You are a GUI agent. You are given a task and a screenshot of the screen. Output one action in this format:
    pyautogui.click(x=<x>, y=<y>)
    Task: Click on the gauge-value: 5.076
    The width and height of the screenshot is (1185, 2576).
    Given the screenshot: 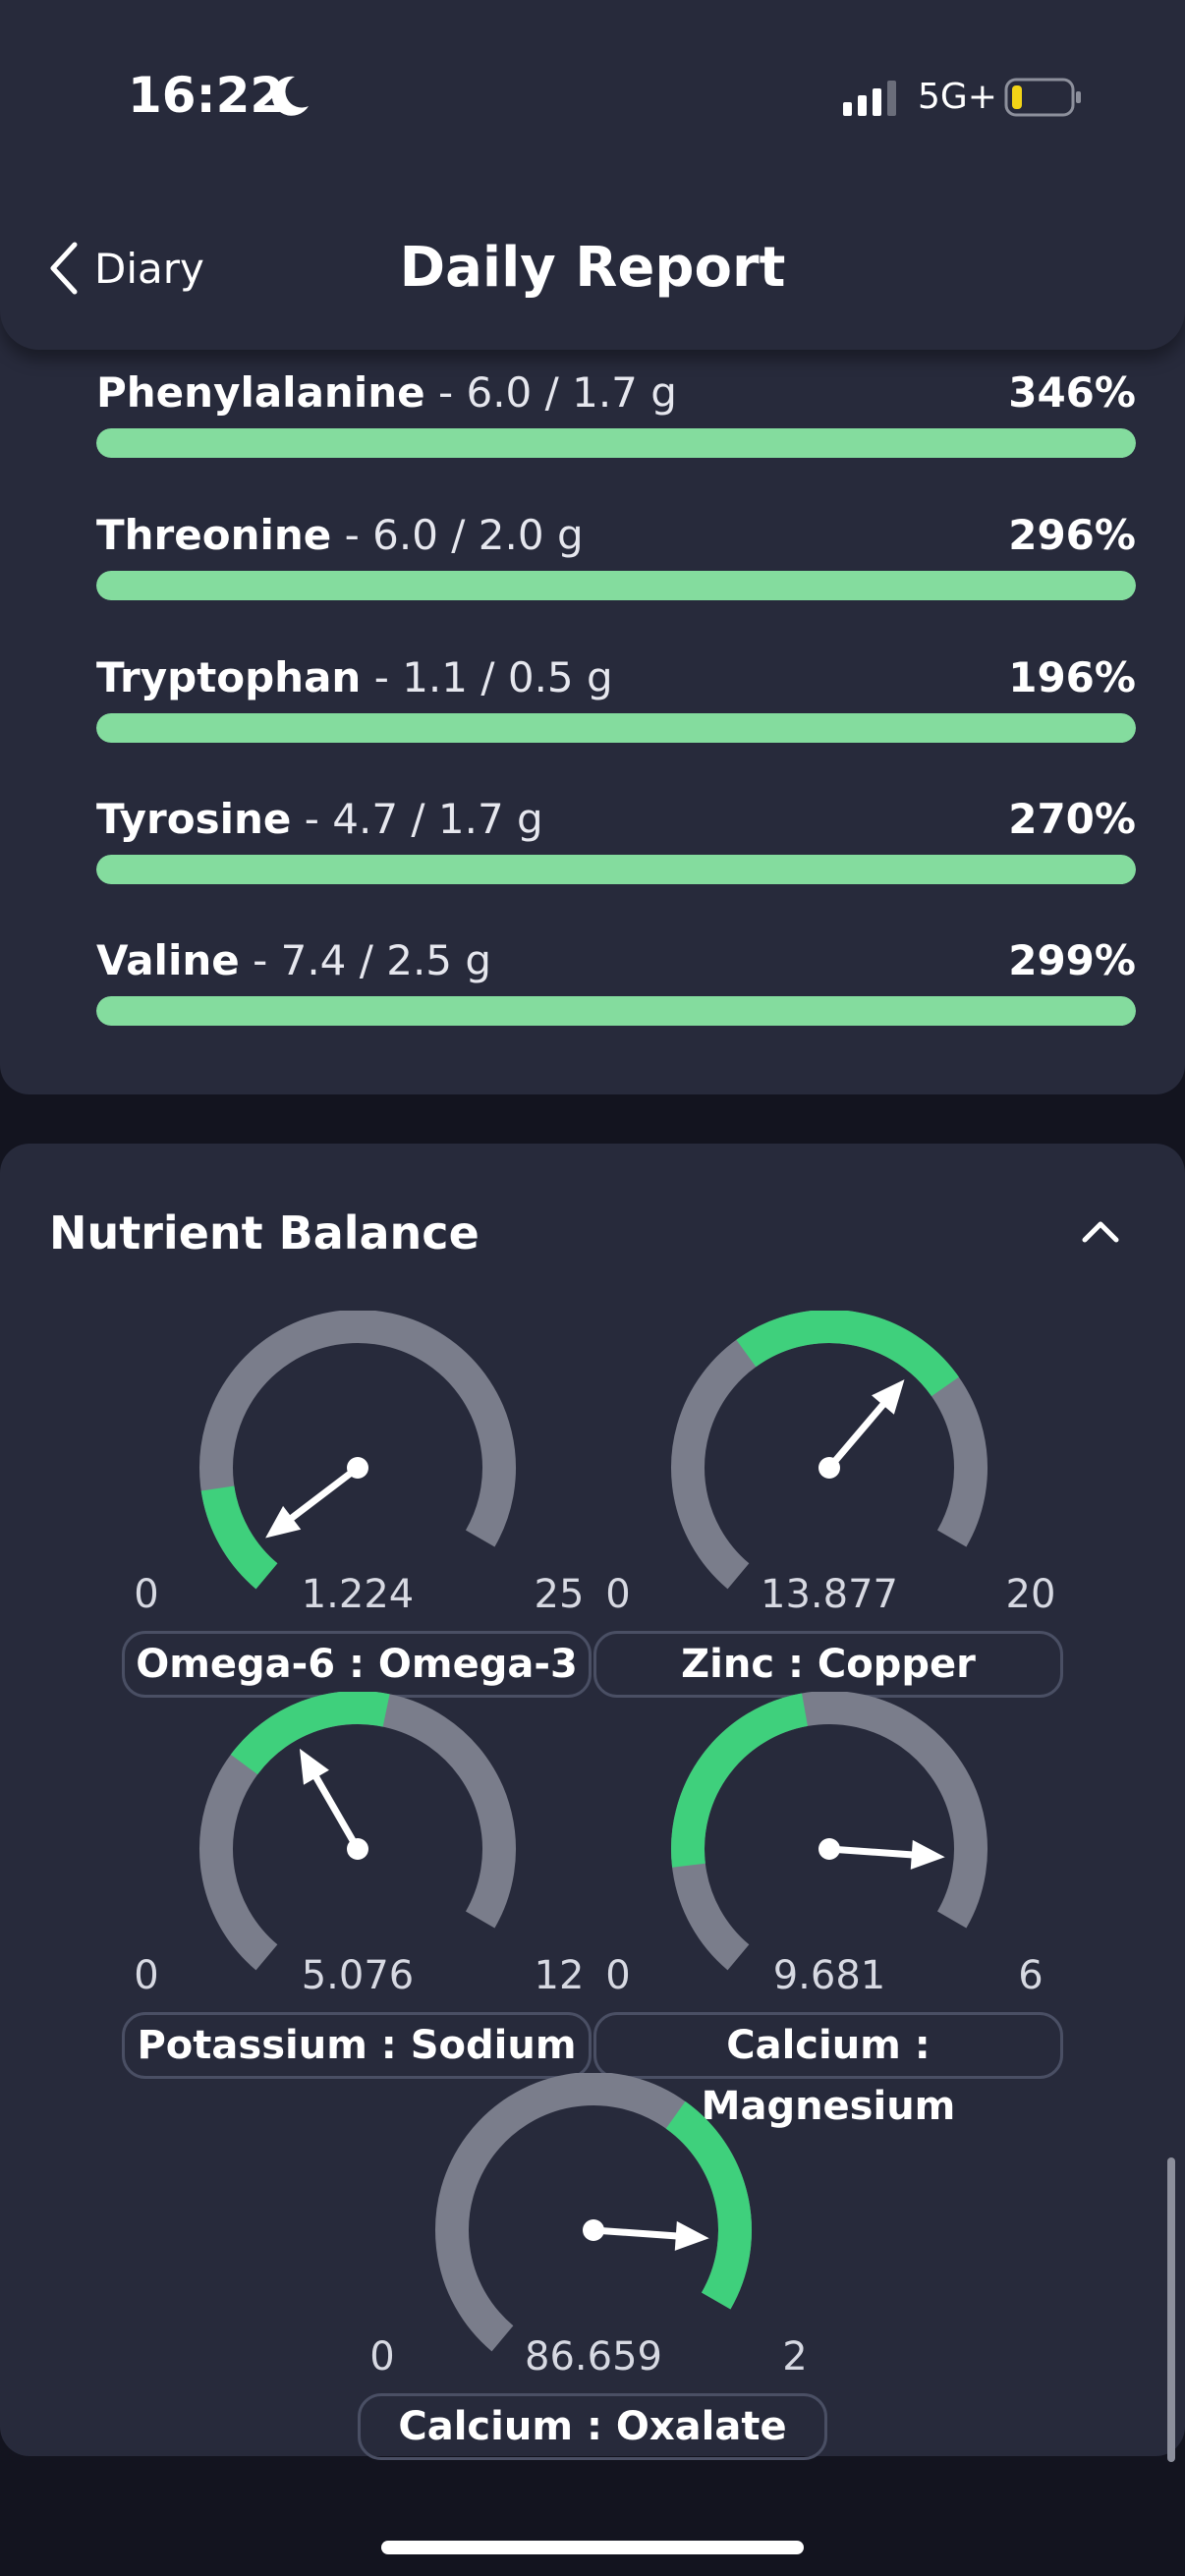 What is the action you would take?
    pyautogui.click(x=358, y=1975)
    